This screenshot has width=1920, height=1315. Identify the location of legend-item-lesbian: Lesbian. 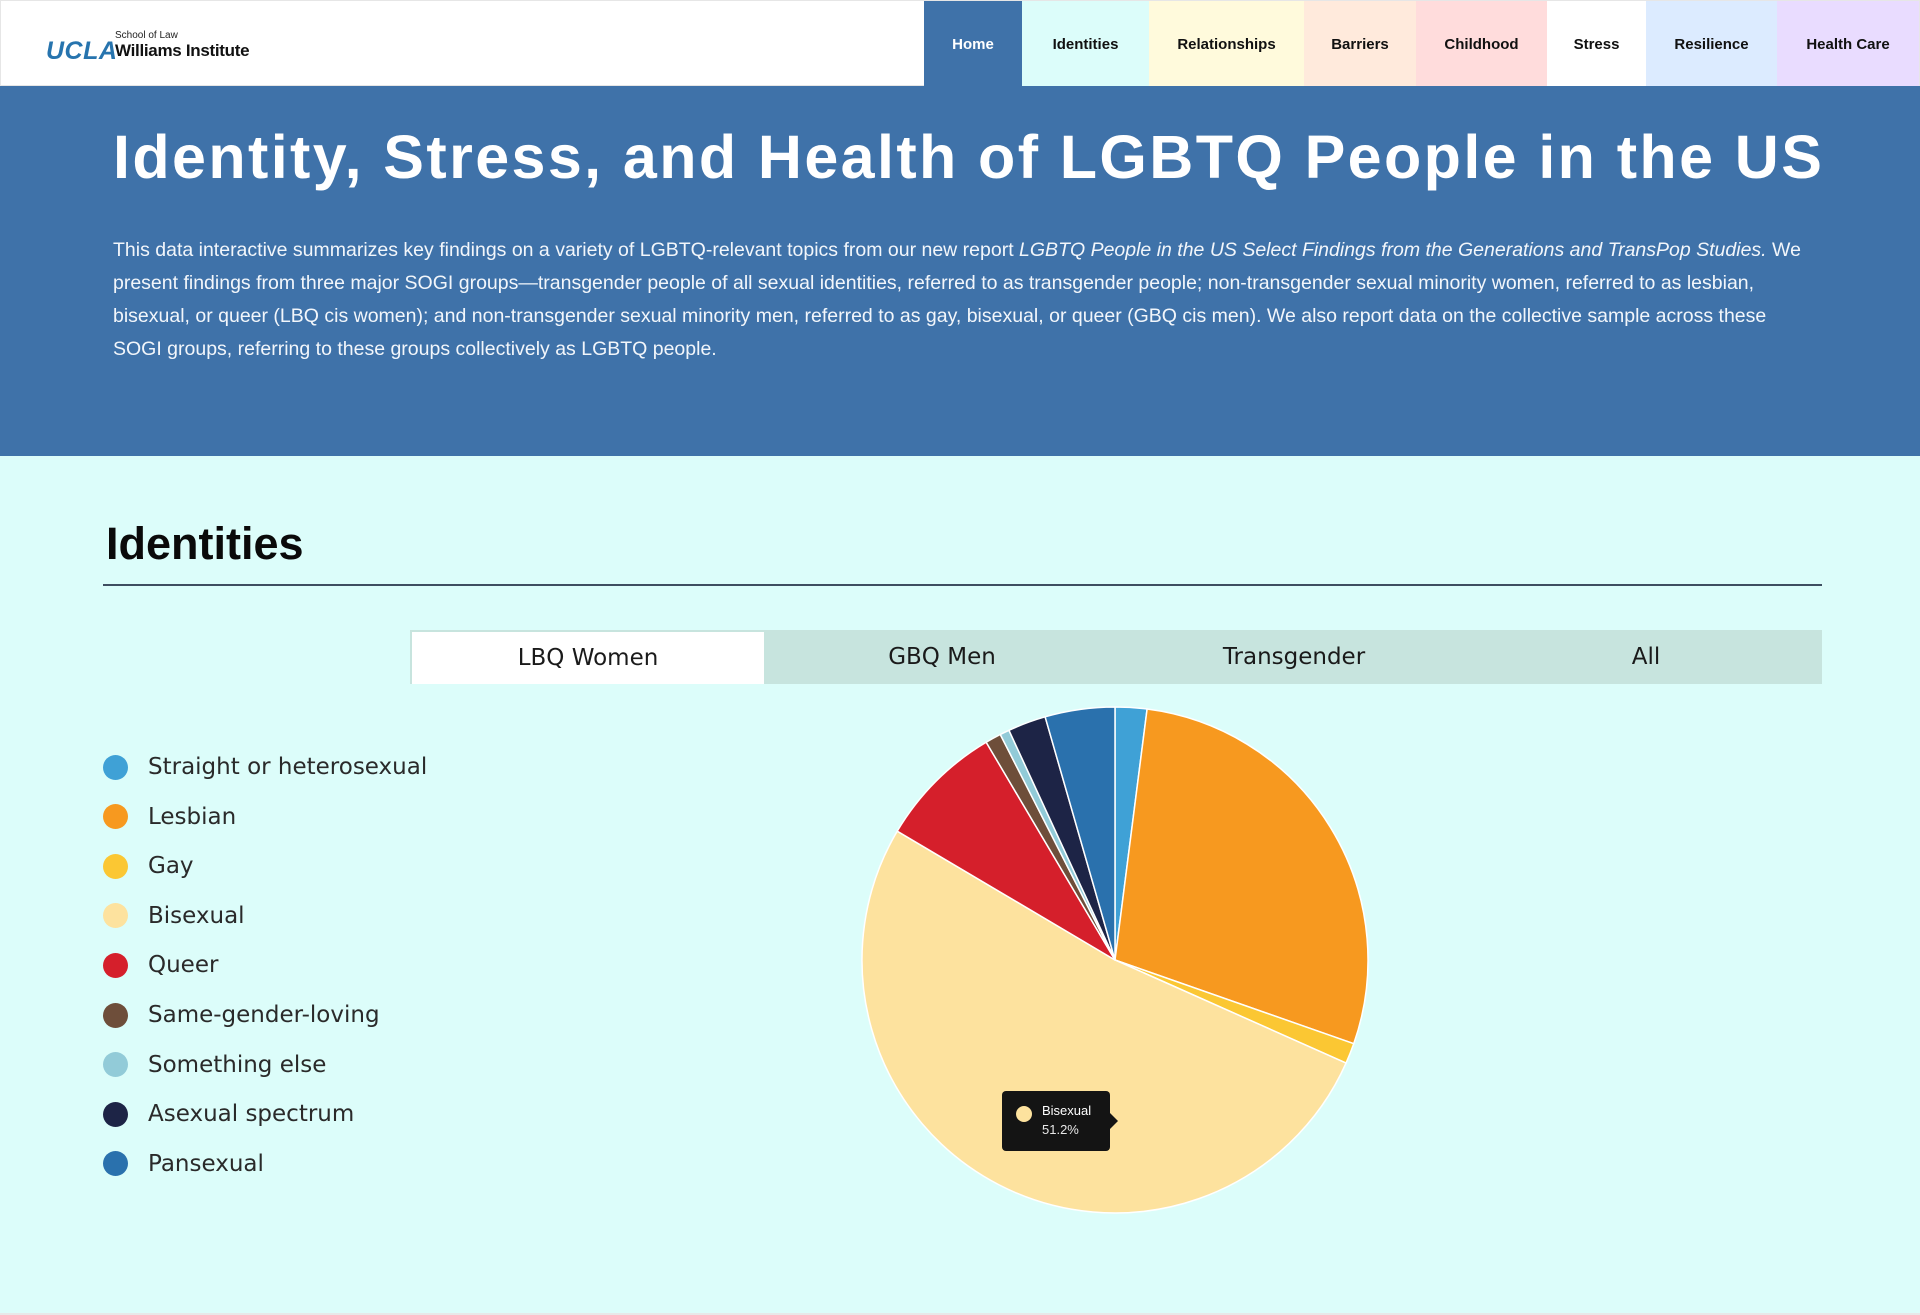
(169, 817).